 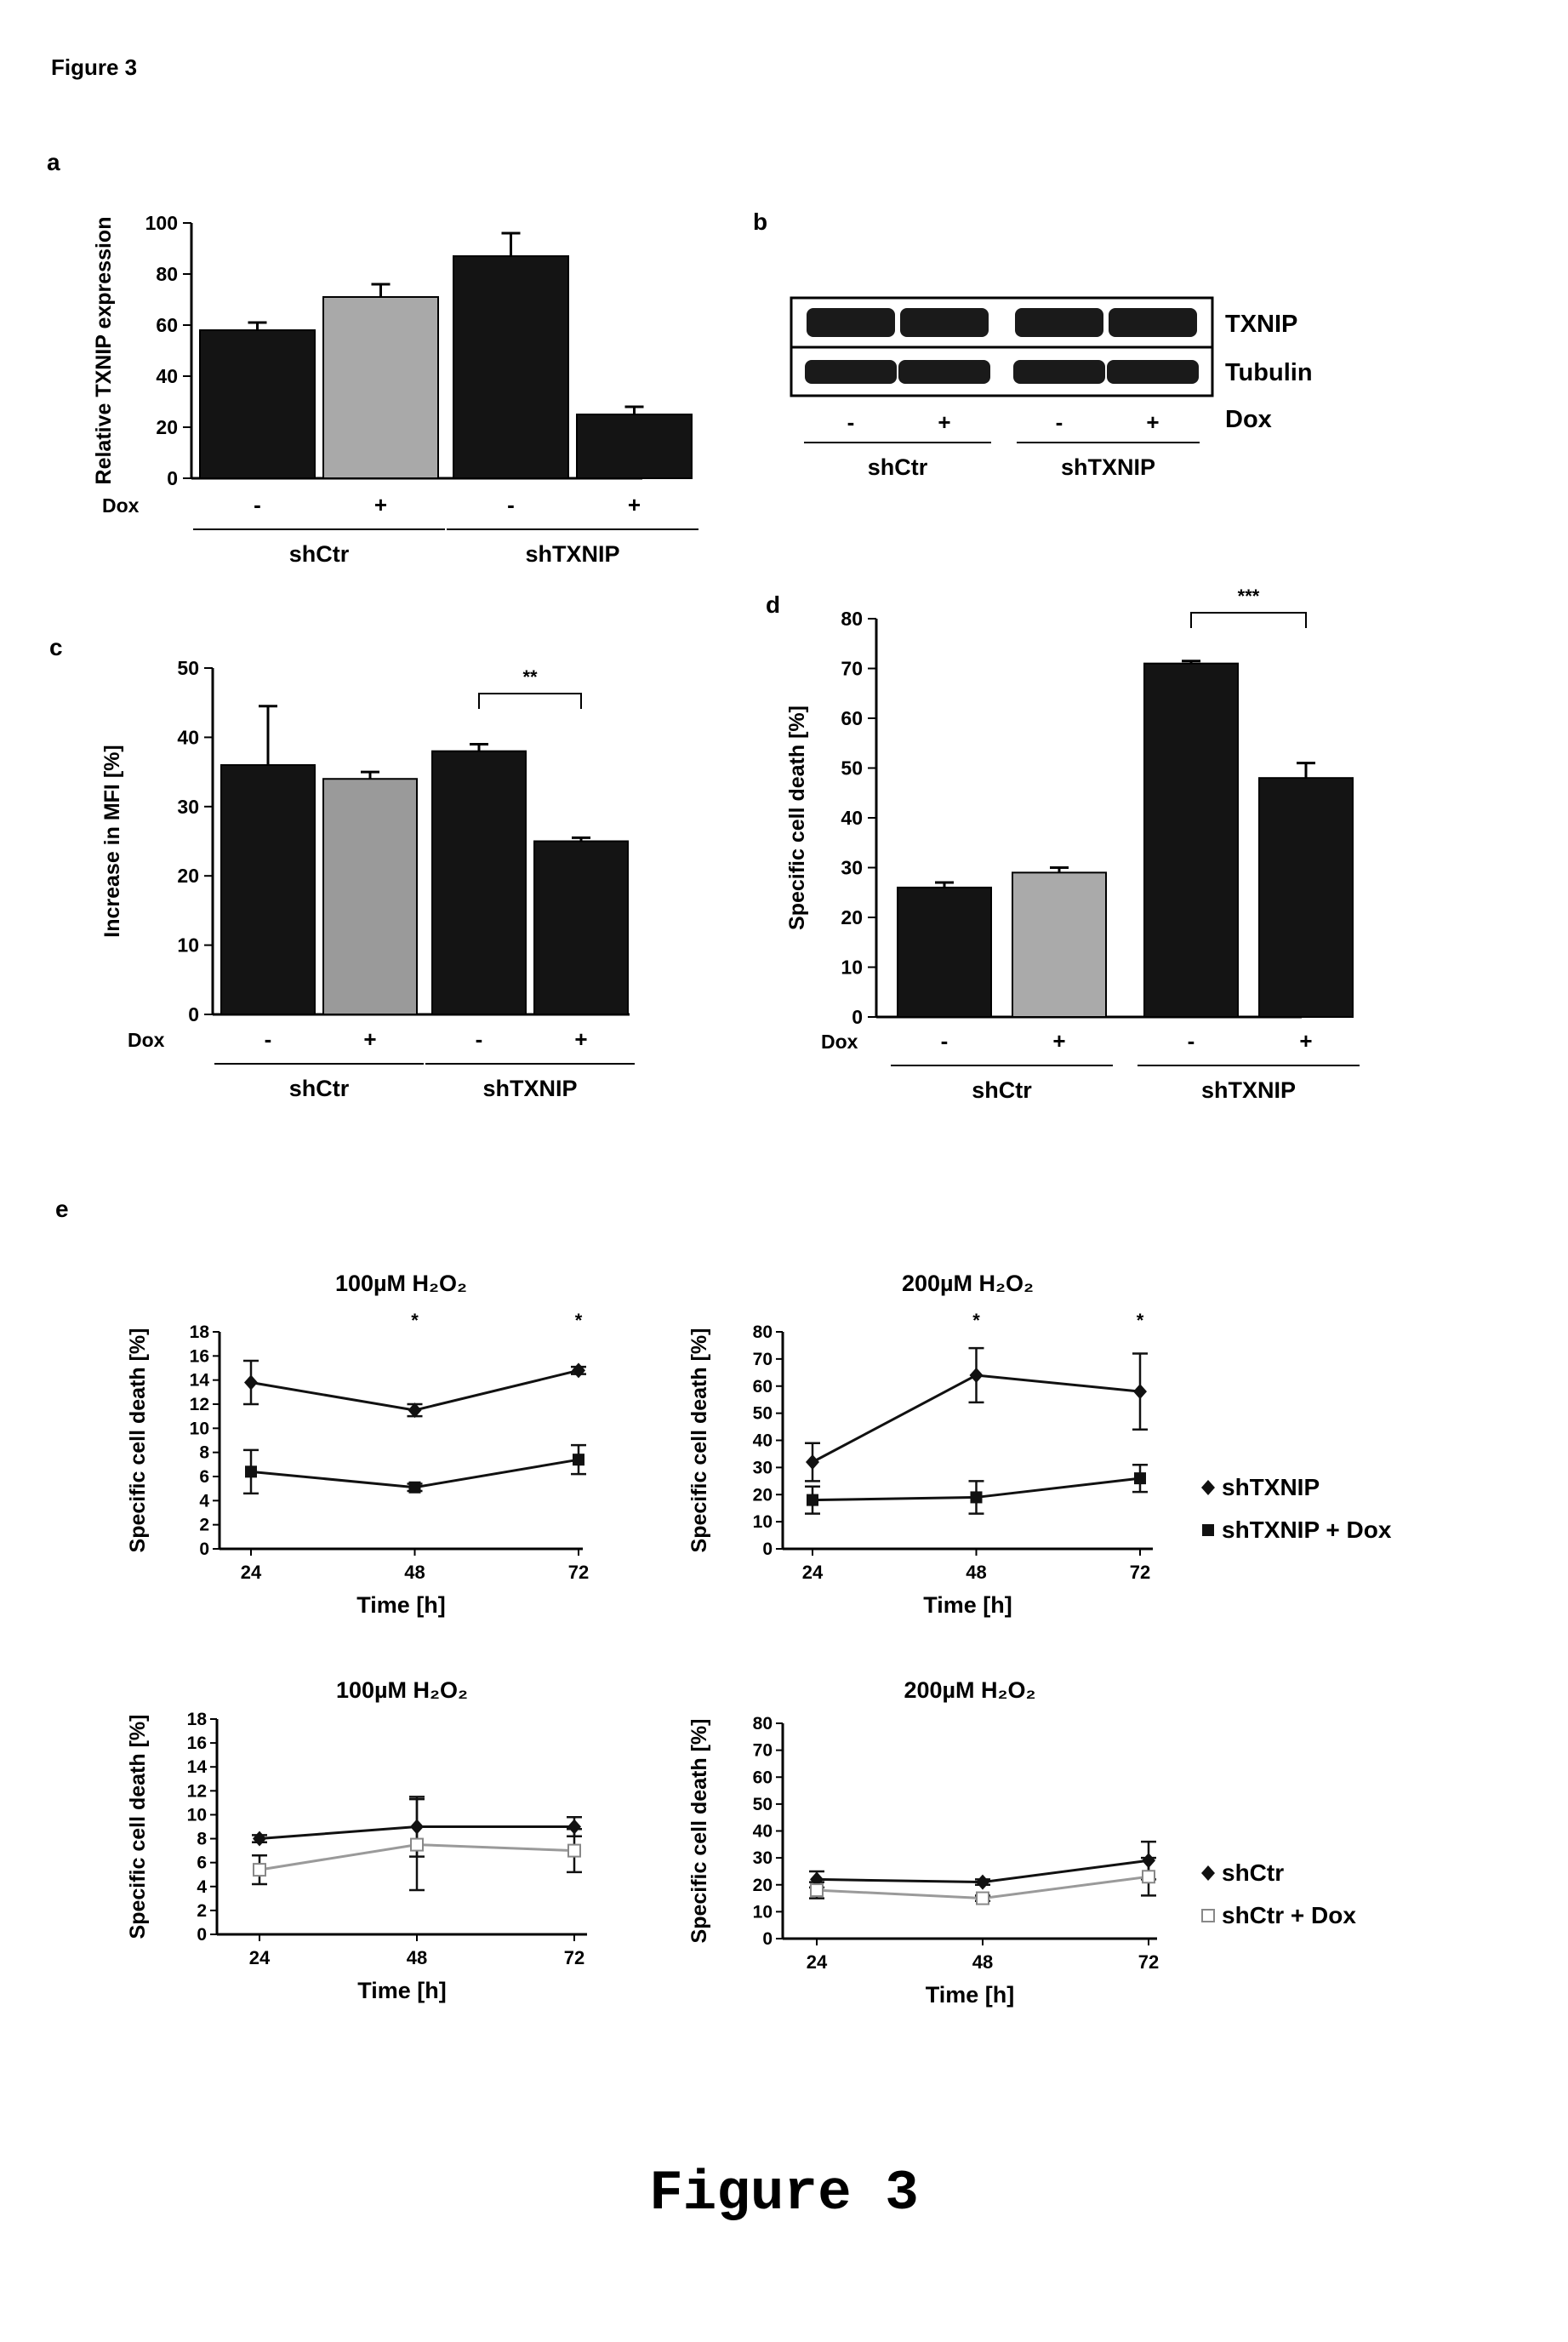 I want to click on txnip-band, so click(x=1153, y=322).